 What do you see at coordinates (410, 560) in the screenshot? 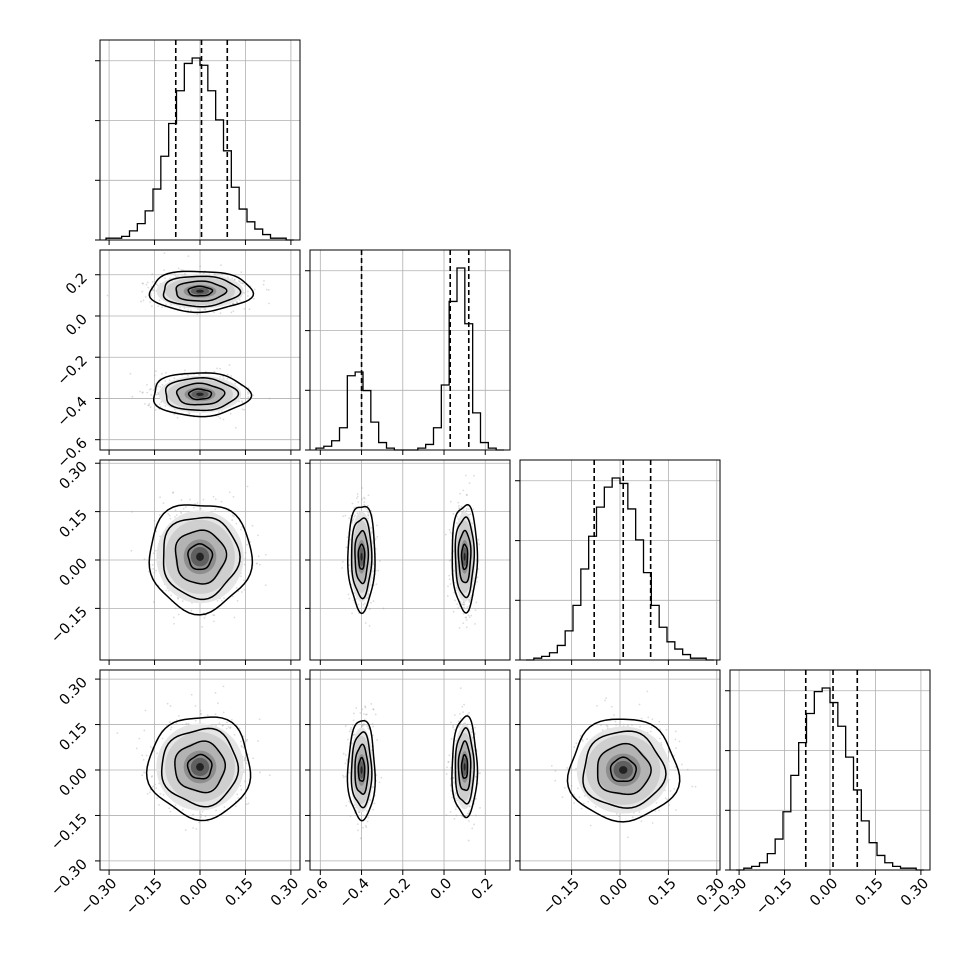
I see `panel-body` at bounding box center [410, 560].